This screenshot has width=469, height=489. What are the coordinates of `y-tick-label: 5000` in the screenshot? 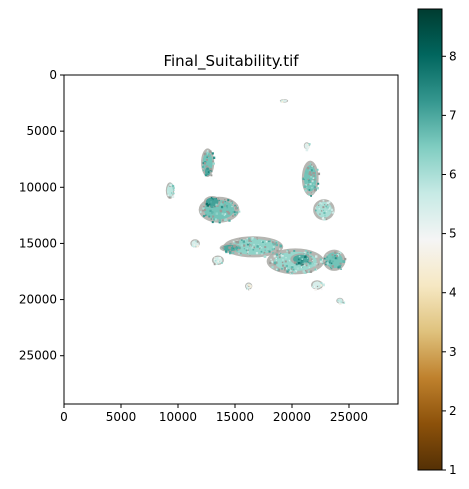 It's located at (41, 131).